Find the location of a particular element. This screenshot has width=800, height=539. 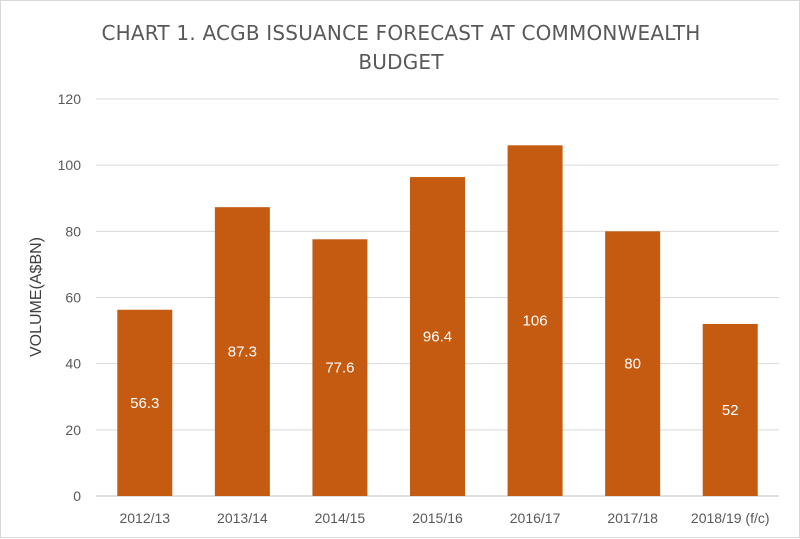

x-tick-label: 2014/15 is located at coordinates (340, 518).